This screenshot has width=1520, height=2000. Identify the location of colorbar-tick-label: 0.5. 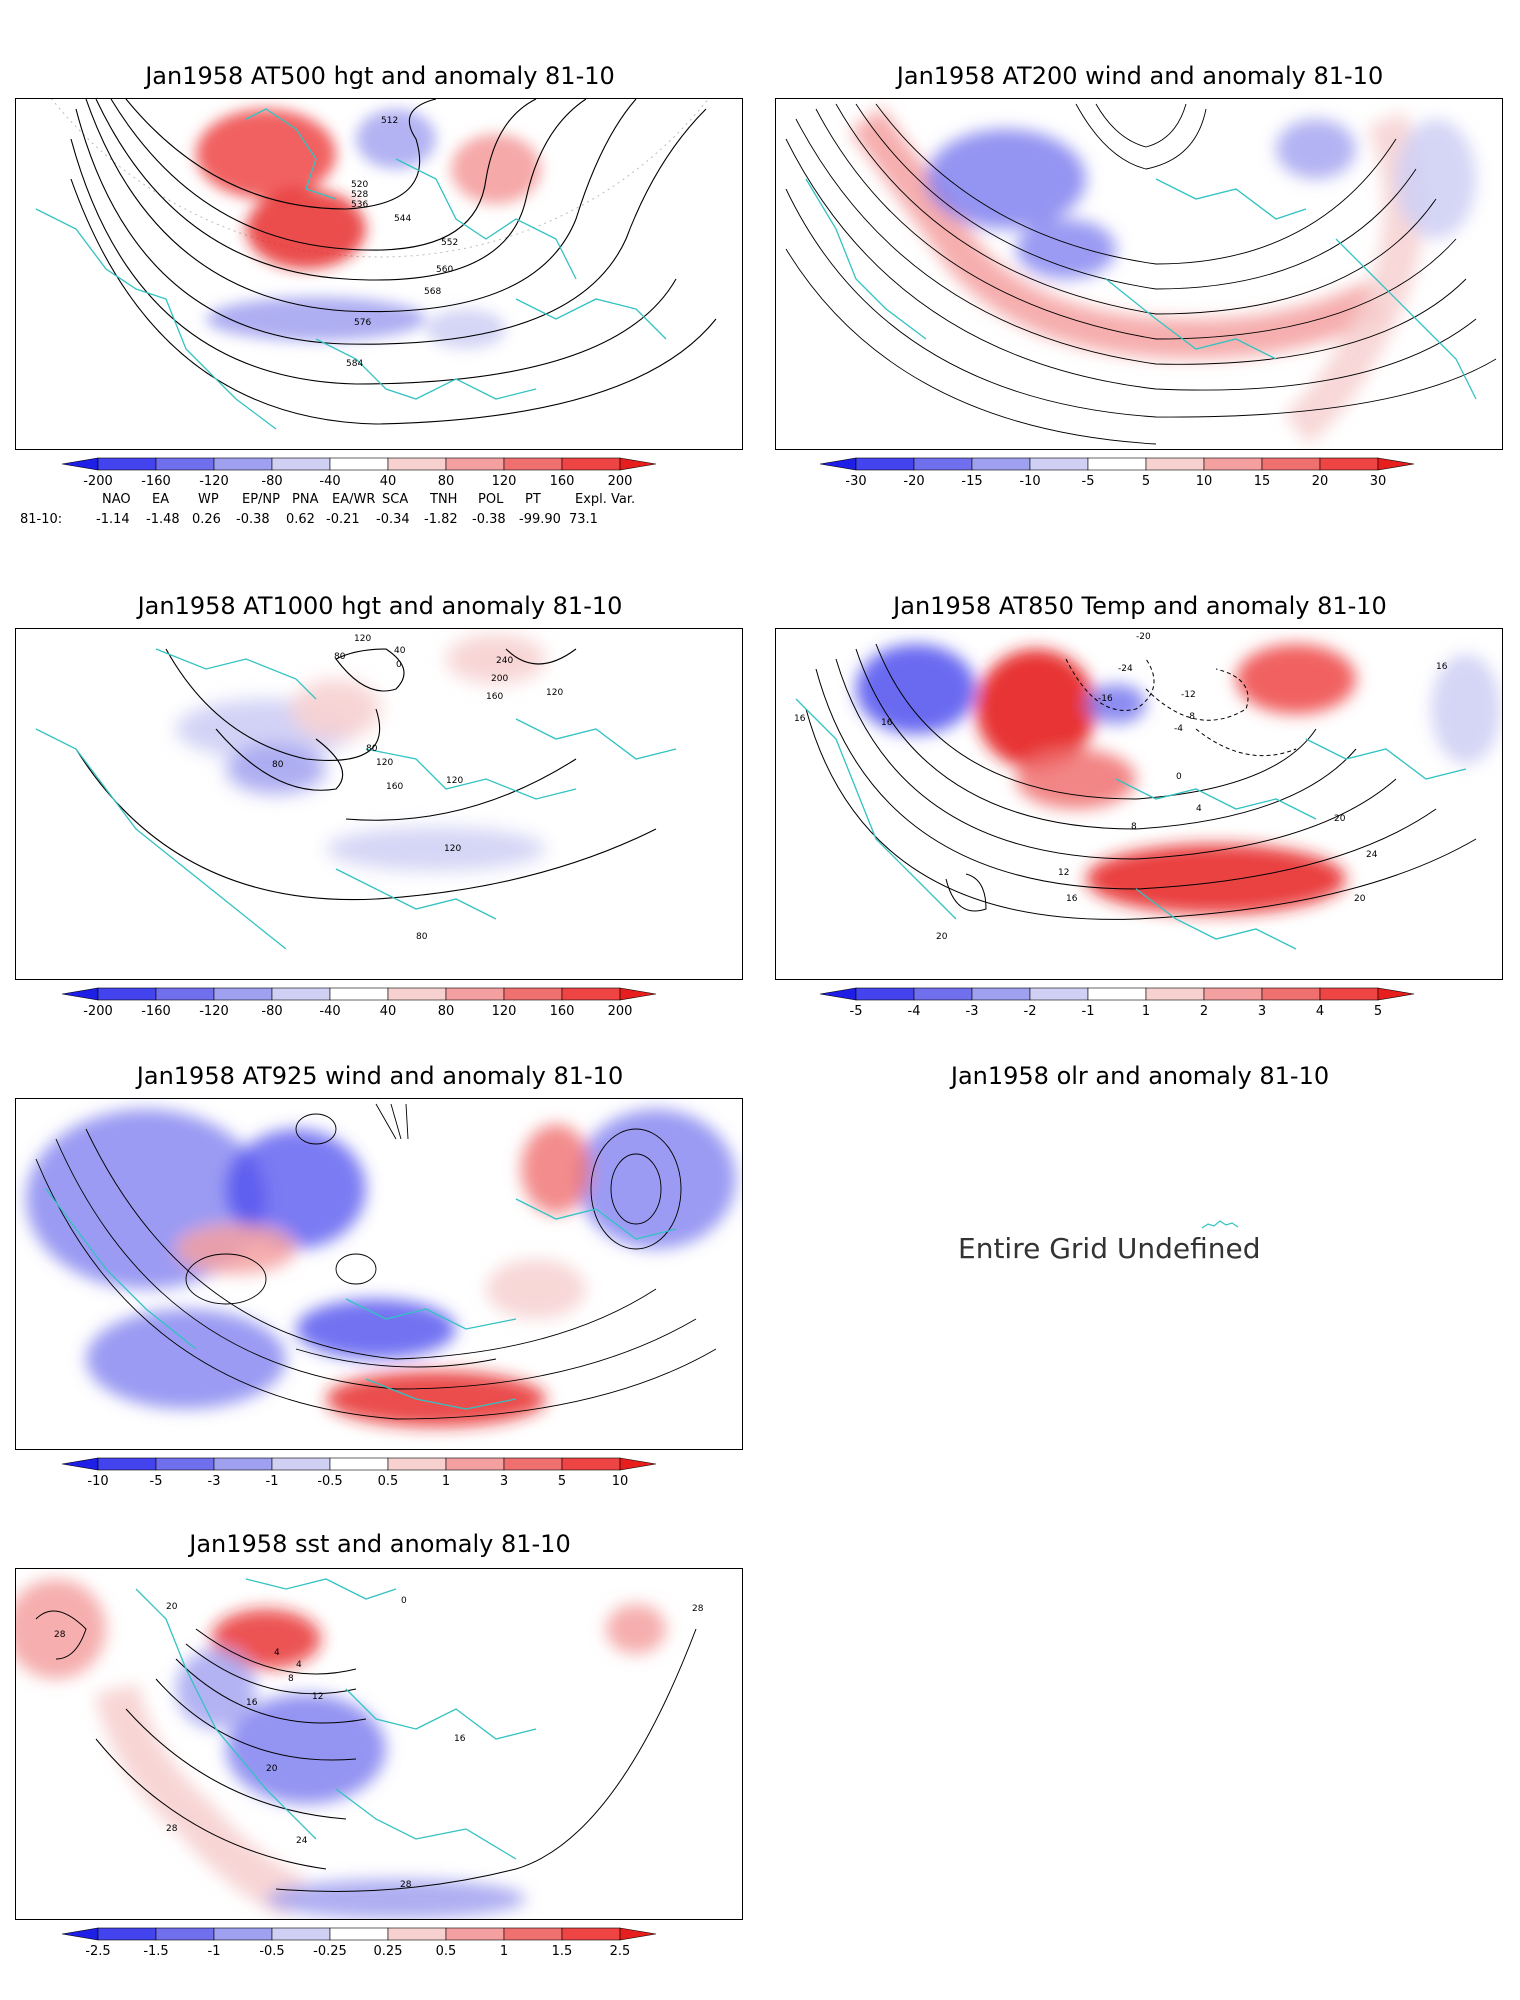
(388, 1481).